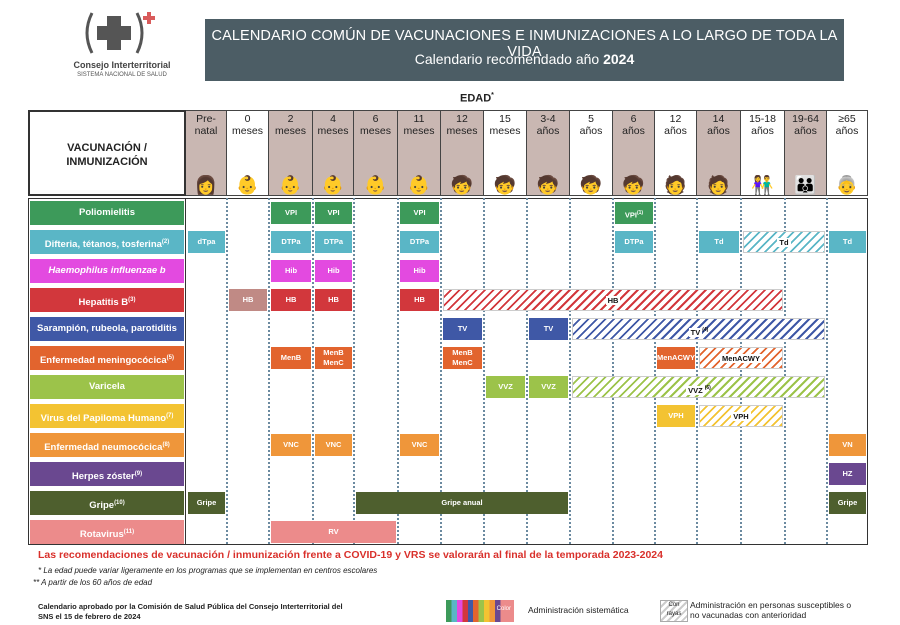 Image resolution: width=900 pixels, height=625 pixels. I want to click on row-label-9: Herpes zóster(9), so click(107, 474).